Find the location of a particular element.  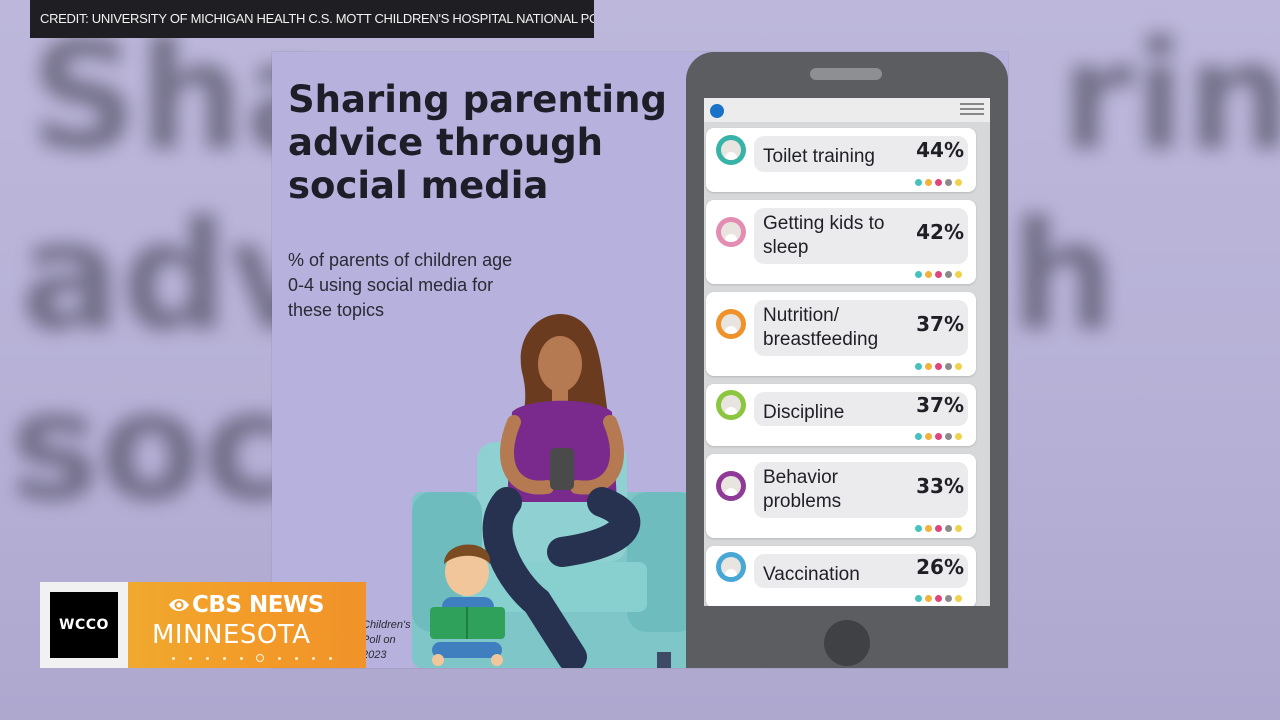

topic-label: Discipline is located at coordinates (804, 412).